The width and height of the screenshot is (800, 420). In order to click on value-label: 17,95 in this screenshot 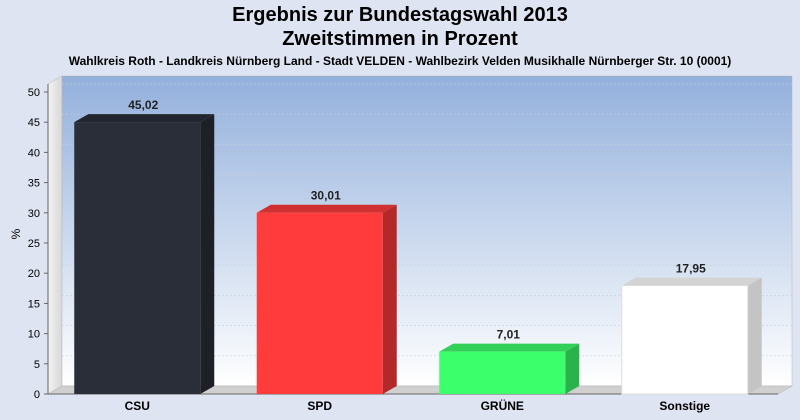, I will do `click(691, 269)`.